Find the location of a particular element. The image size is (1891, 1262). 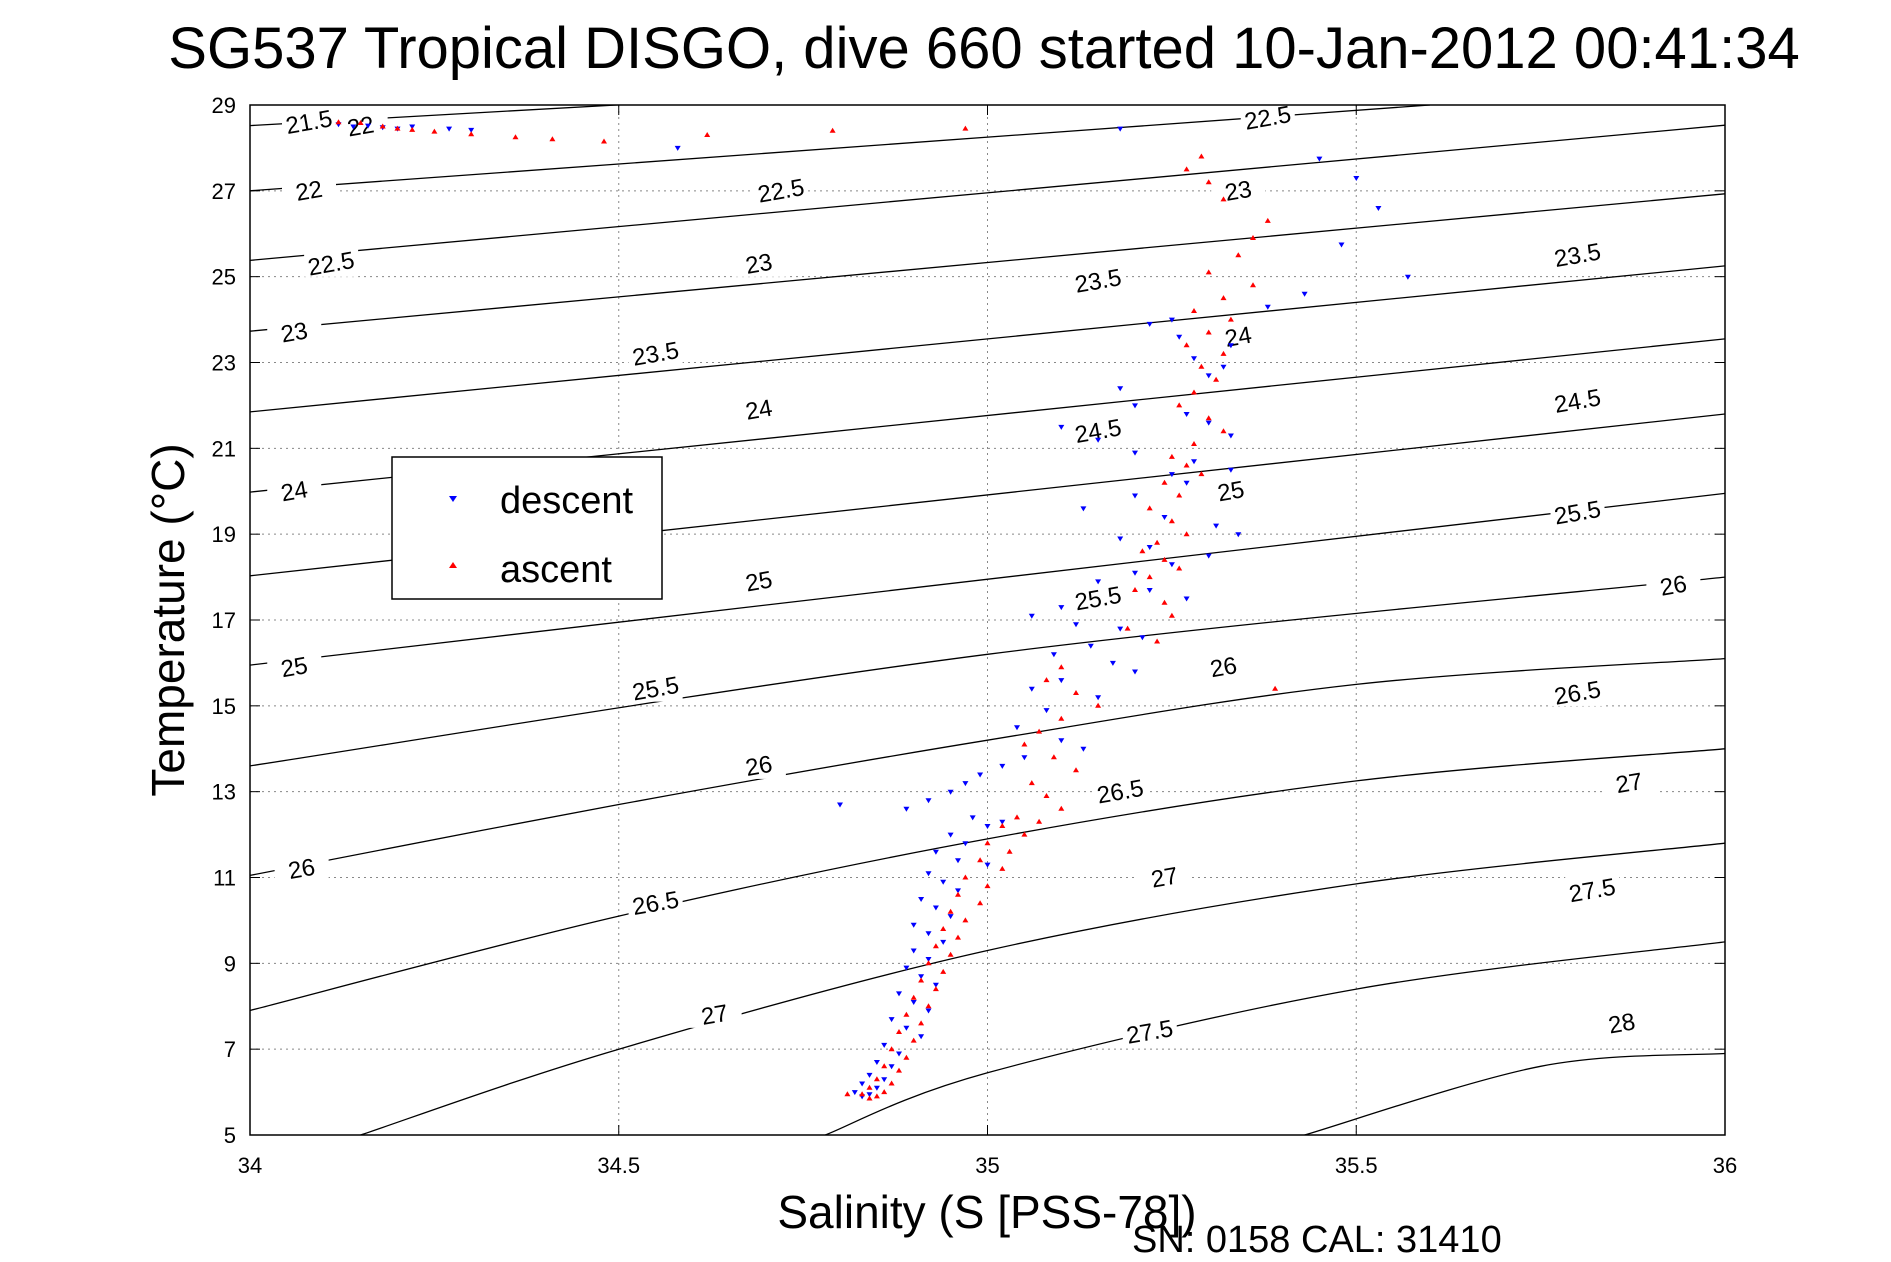

legend-ascent-marker is located at coordinates (453, 565).